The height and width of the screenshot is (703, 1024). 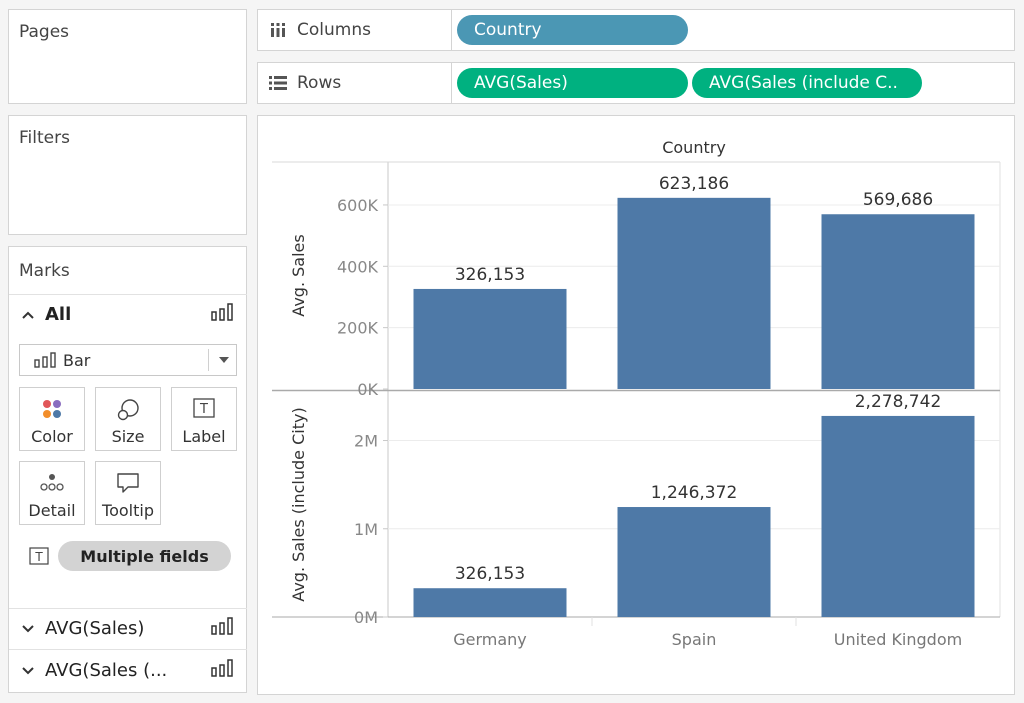 I want to click on y-tick-label: 0M, so click(x=366, y=617).